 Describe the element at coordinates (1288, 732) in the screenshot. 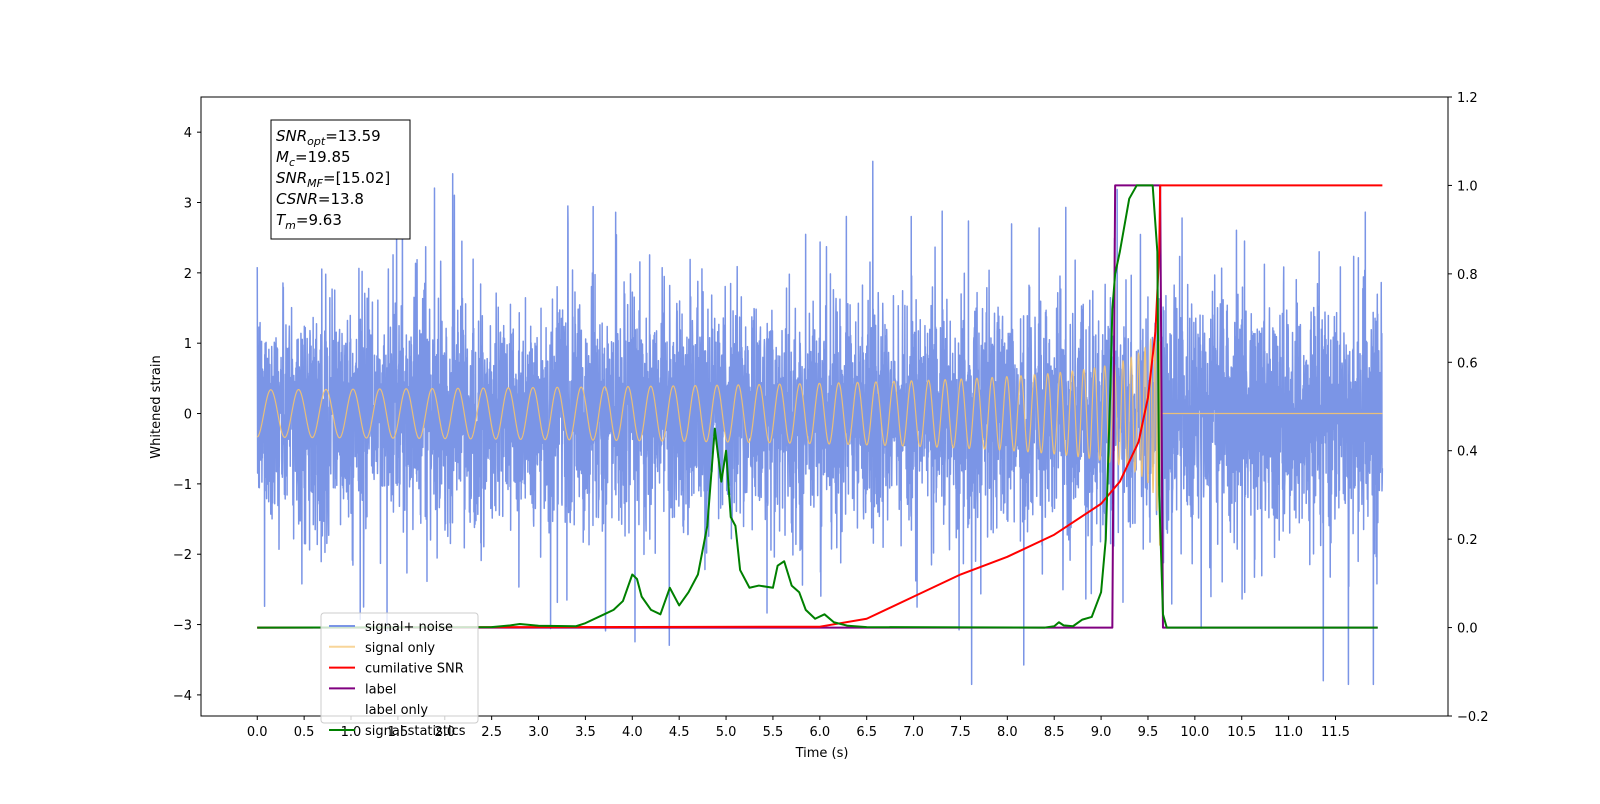

I see `x-tick-label: 11.0` at that location.